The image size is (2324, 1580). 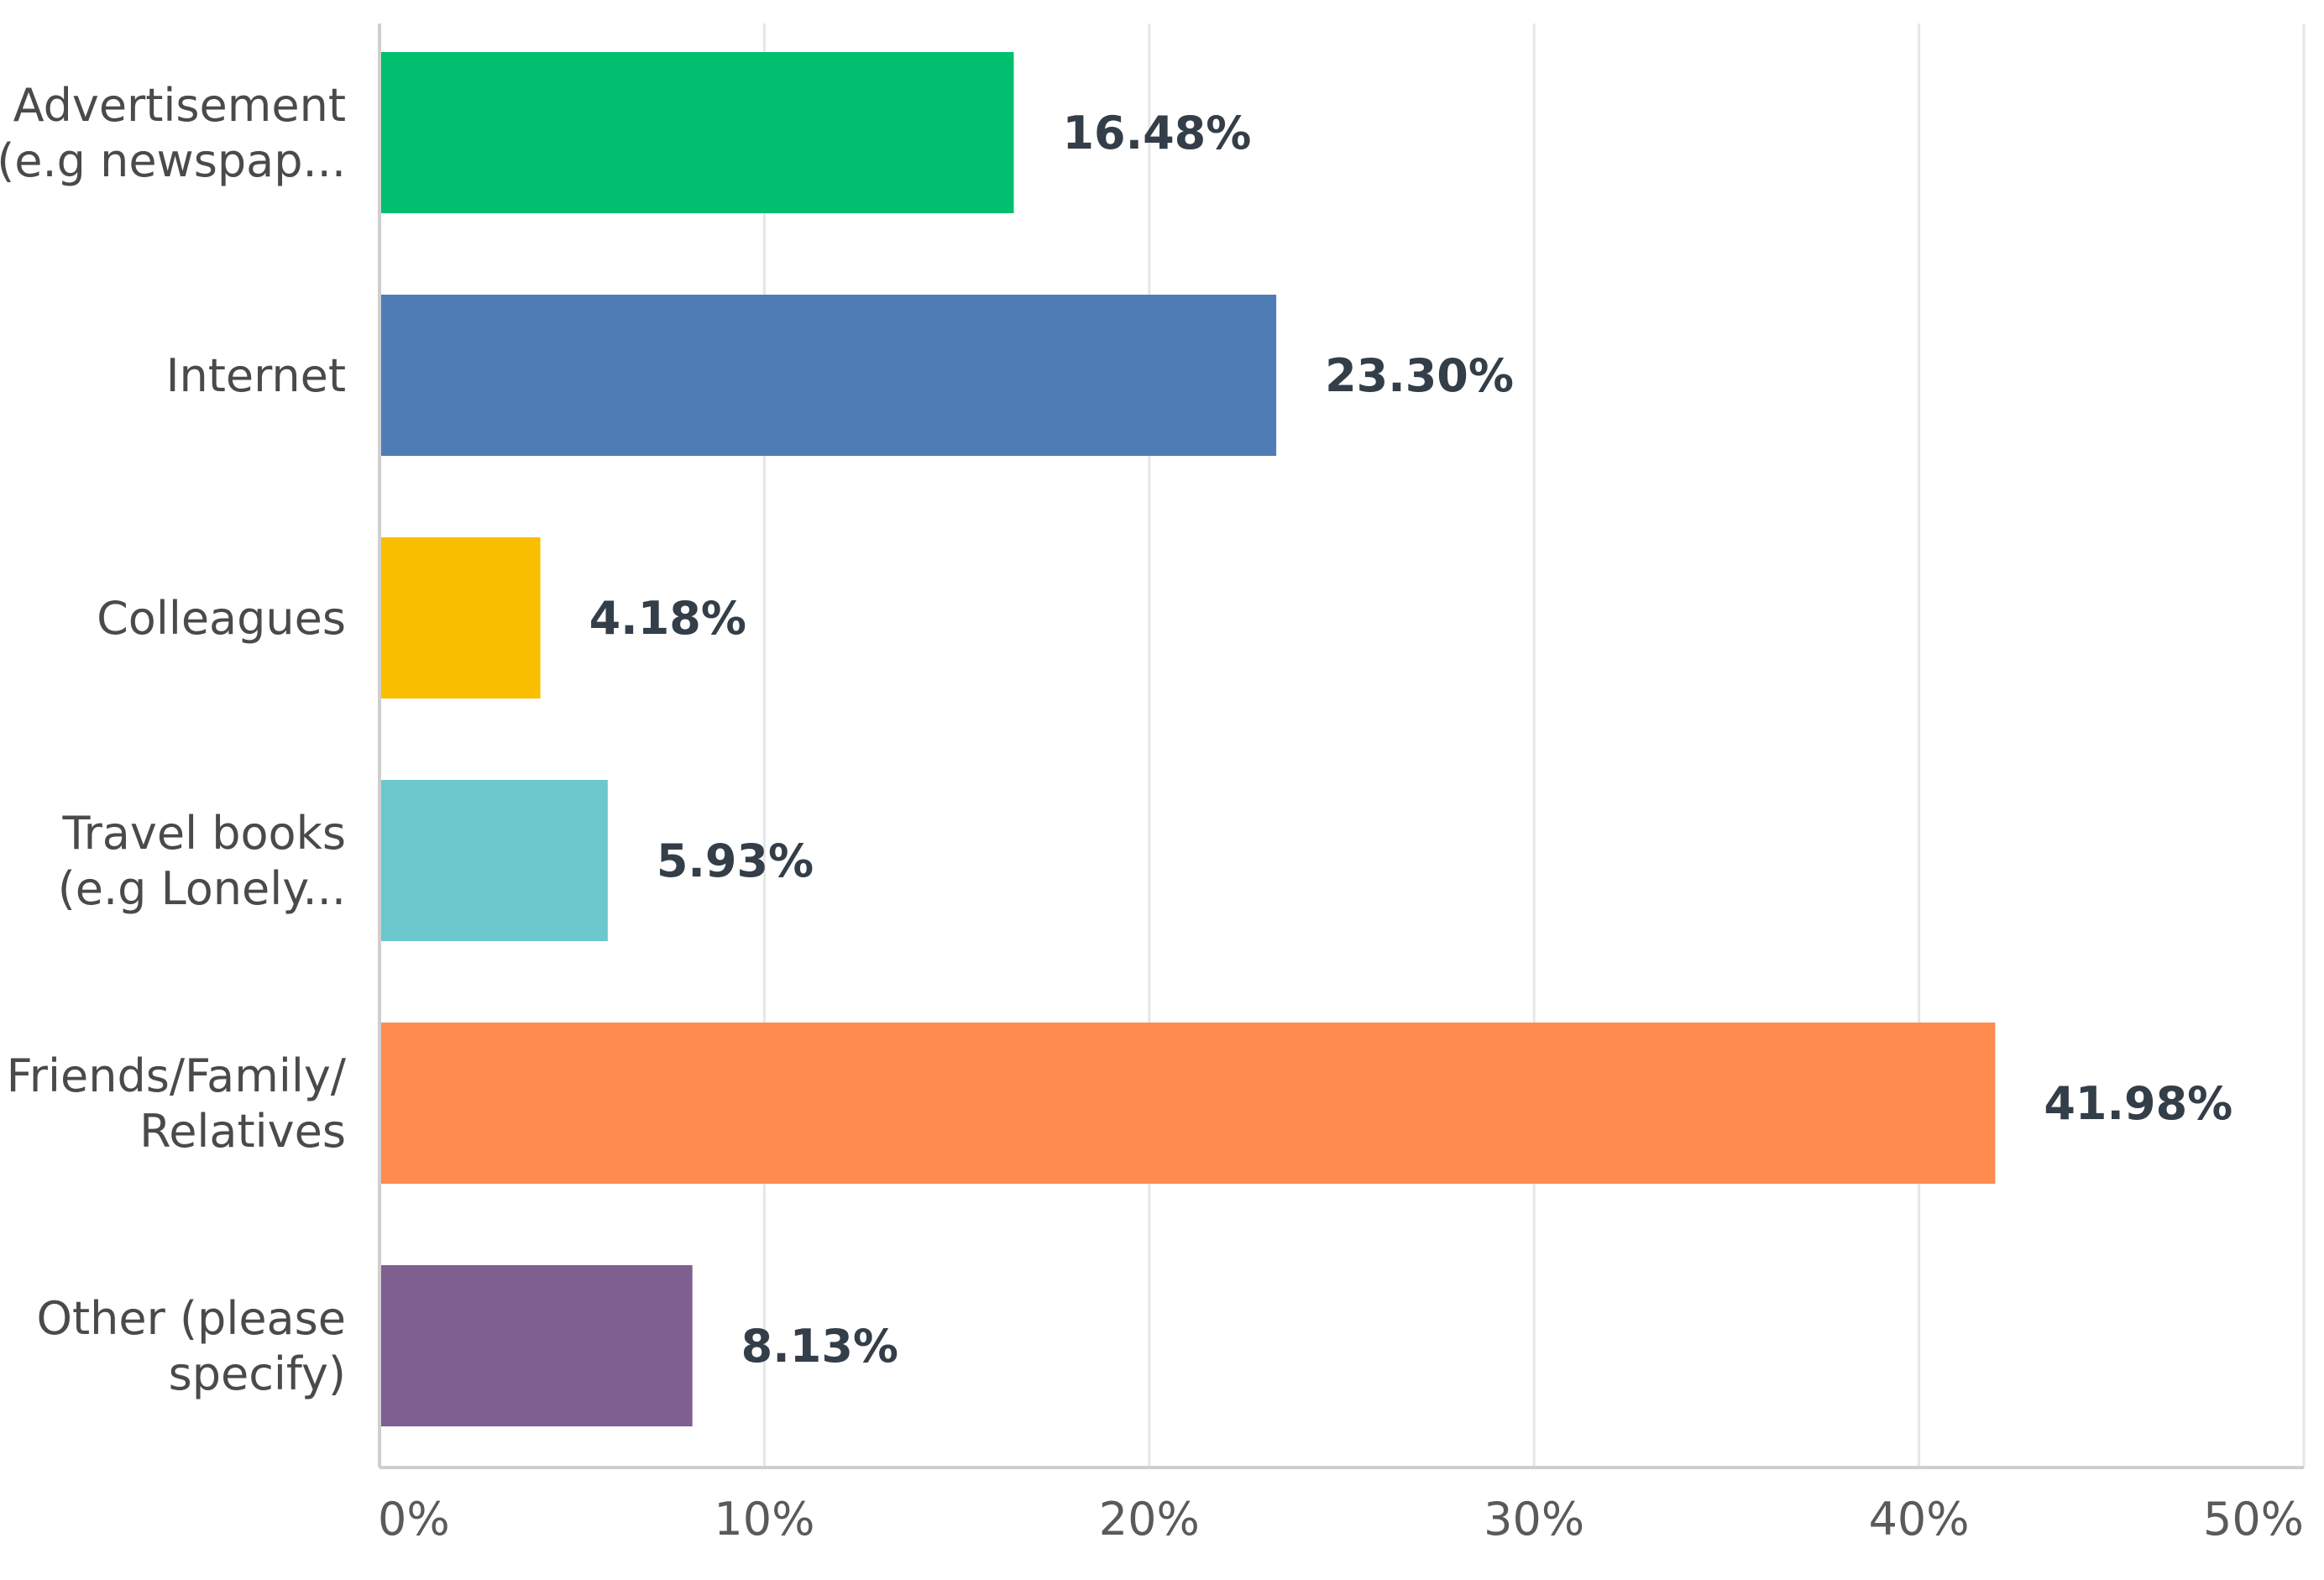 What do you see at coordinates (256, 375) in the screenshot?
I see `category-label: Internet` at bounding box center [256, 375].